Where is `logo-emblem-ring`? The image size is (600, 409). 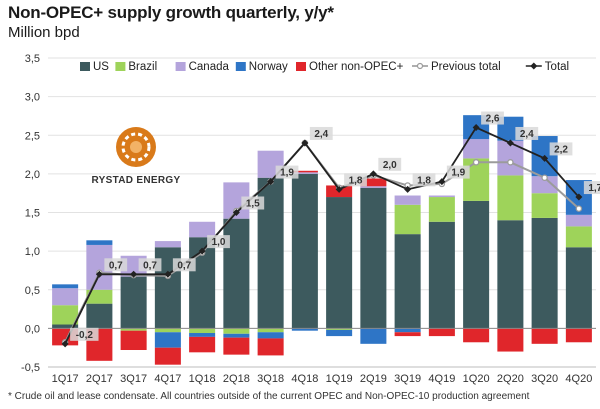 logo-emblem-ring is located at coordinates (136, 147).